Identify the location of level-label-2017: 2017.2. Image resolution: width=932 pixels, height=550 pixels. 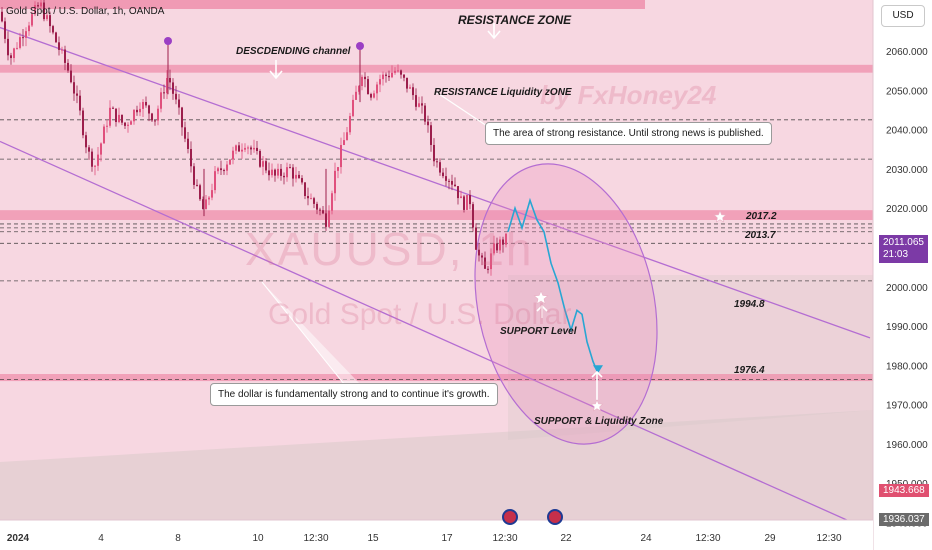
(761, 216).